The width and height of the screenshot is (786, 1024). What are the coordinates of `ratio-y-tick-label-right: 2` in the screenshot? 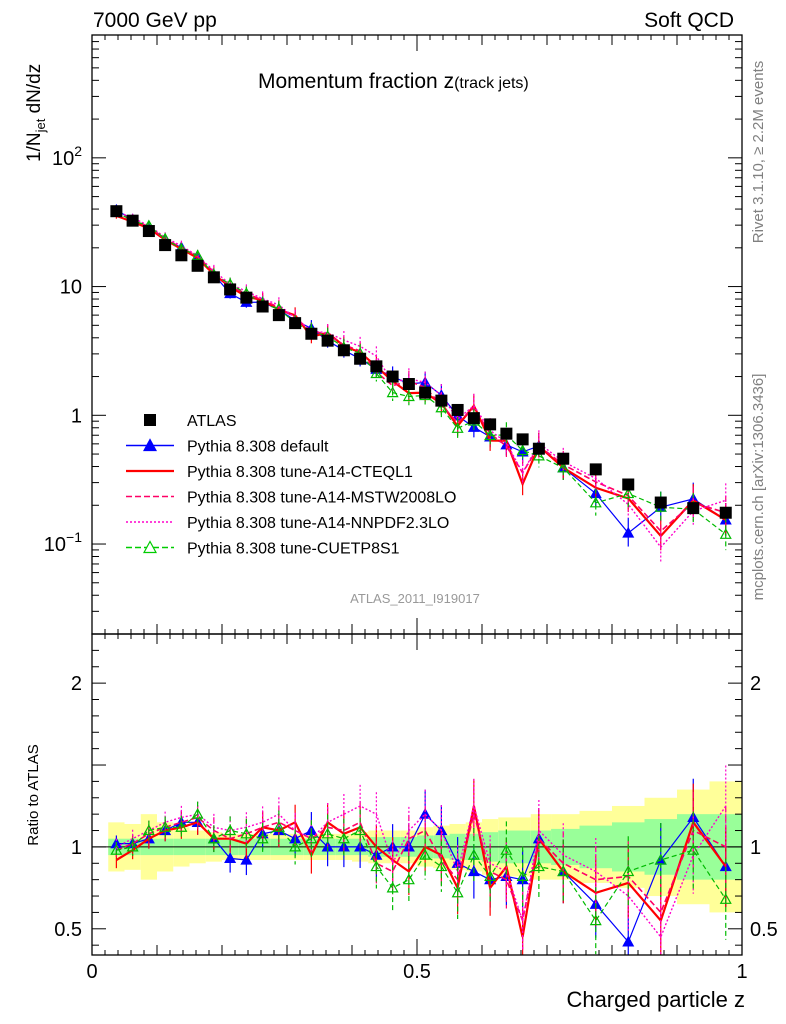 It's located at (755, 684).